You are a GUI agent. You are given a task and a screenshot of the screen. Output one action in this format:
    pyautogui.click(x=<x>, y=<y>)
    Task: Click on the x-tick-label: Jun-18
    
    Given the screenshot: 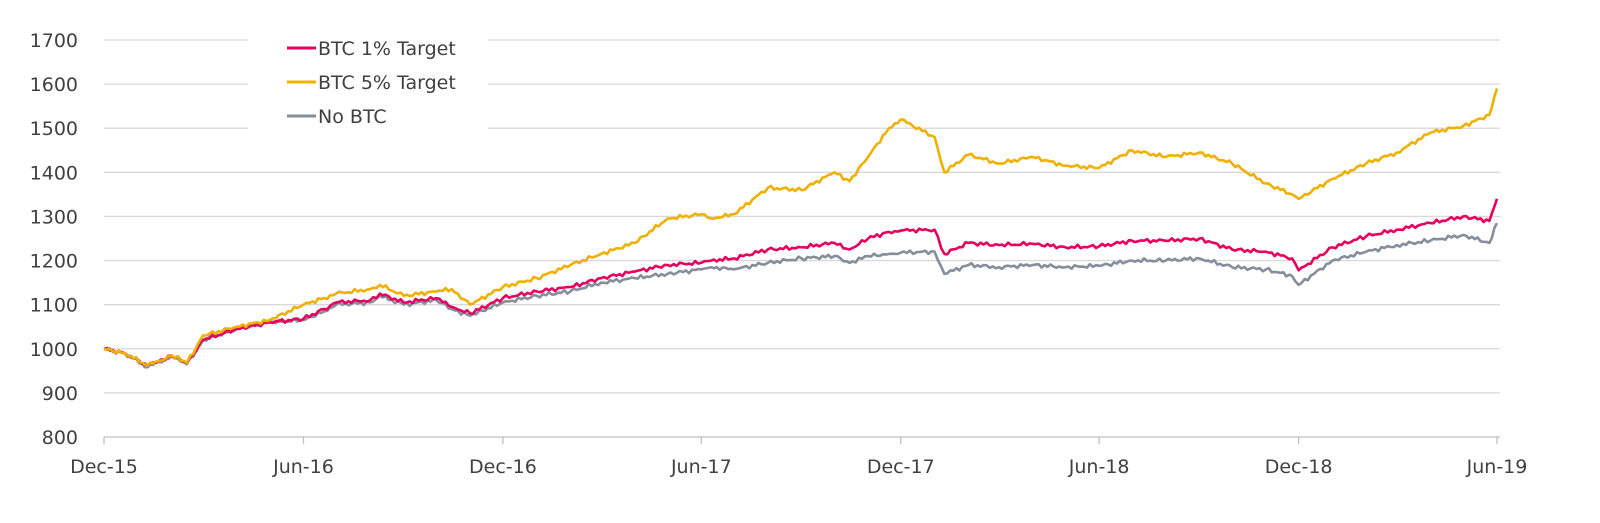 What is the action you would take?
    pyautogui.click(x=1099, y=467)
    